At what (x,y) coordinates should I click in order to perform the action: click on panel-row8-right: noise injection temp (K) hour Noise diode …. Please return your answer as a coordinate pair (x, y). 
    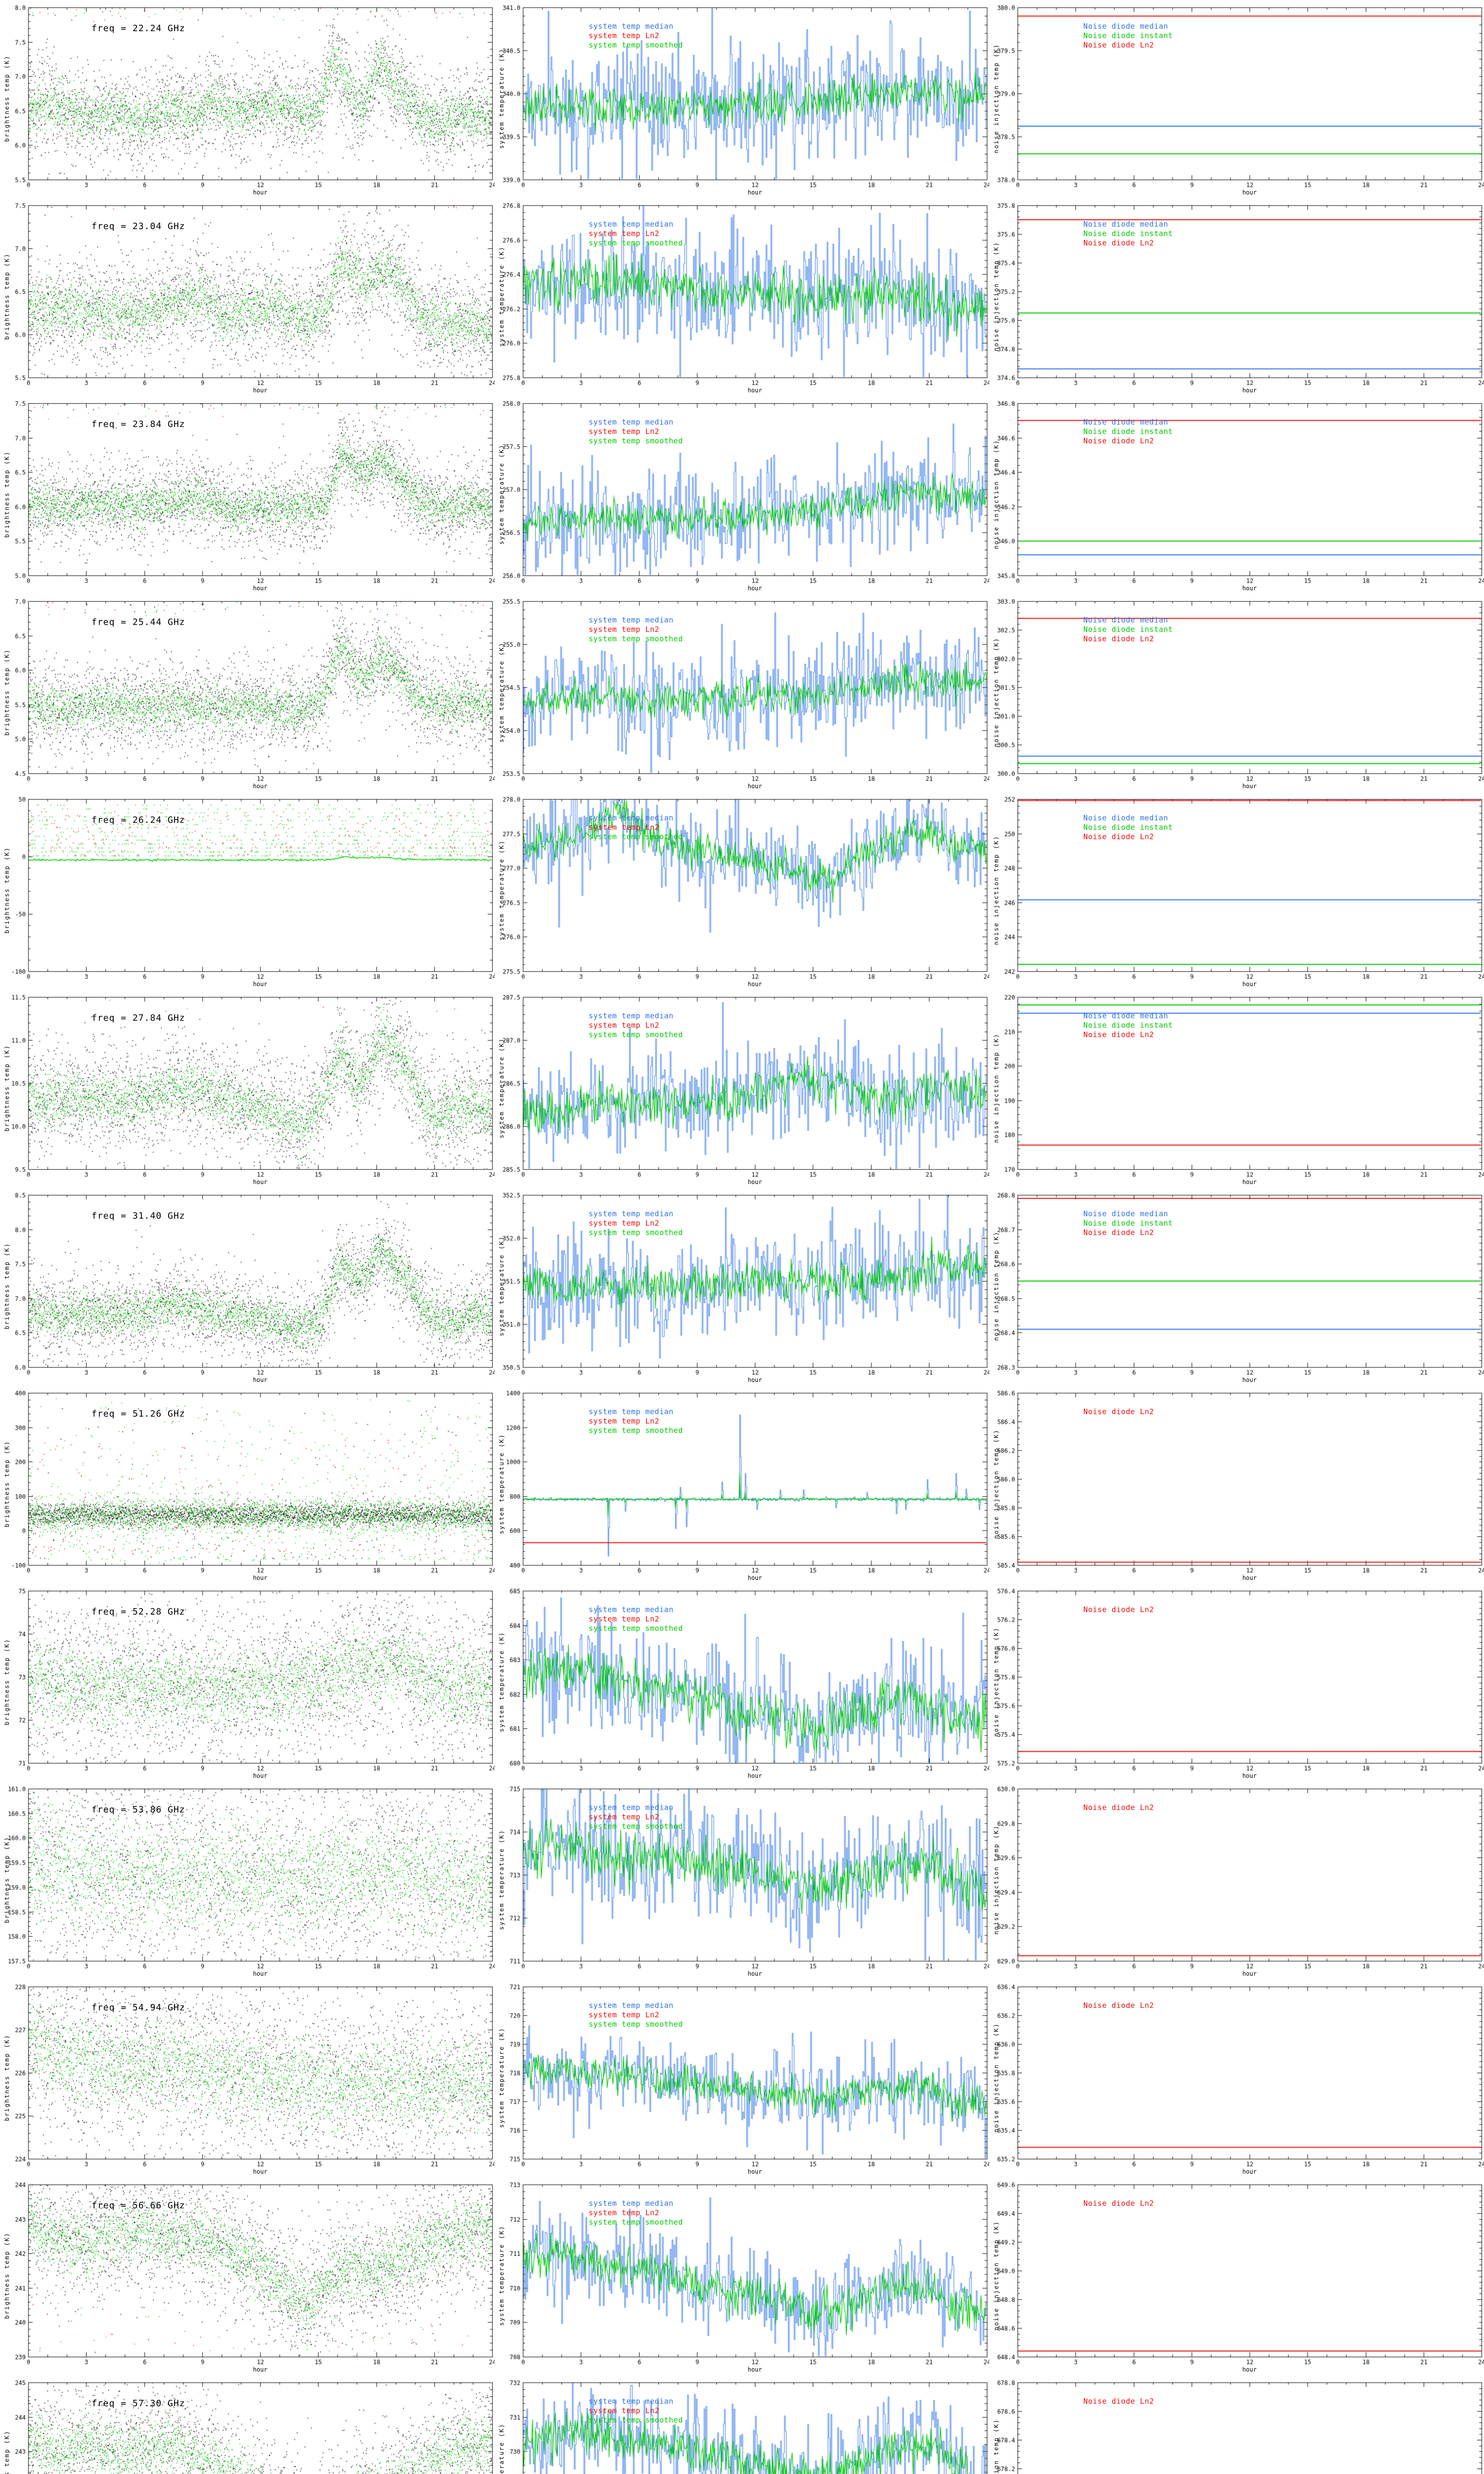
    Looking at the image, I should click on (1236, 1484).